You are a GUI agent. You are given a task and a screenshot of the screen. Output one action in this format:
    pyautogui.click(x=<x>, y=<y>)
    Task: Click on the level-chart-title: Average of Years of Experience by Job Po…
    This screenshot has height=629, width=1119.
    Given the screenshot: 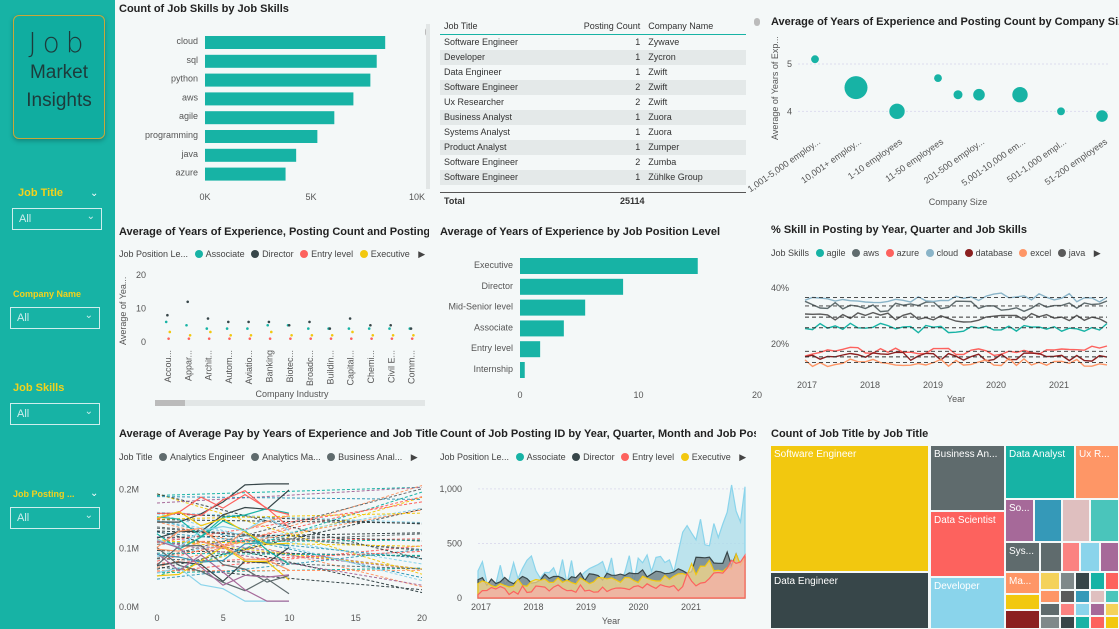 What is the action you would take?
    pyautogui.click(x=580, y=232)
    